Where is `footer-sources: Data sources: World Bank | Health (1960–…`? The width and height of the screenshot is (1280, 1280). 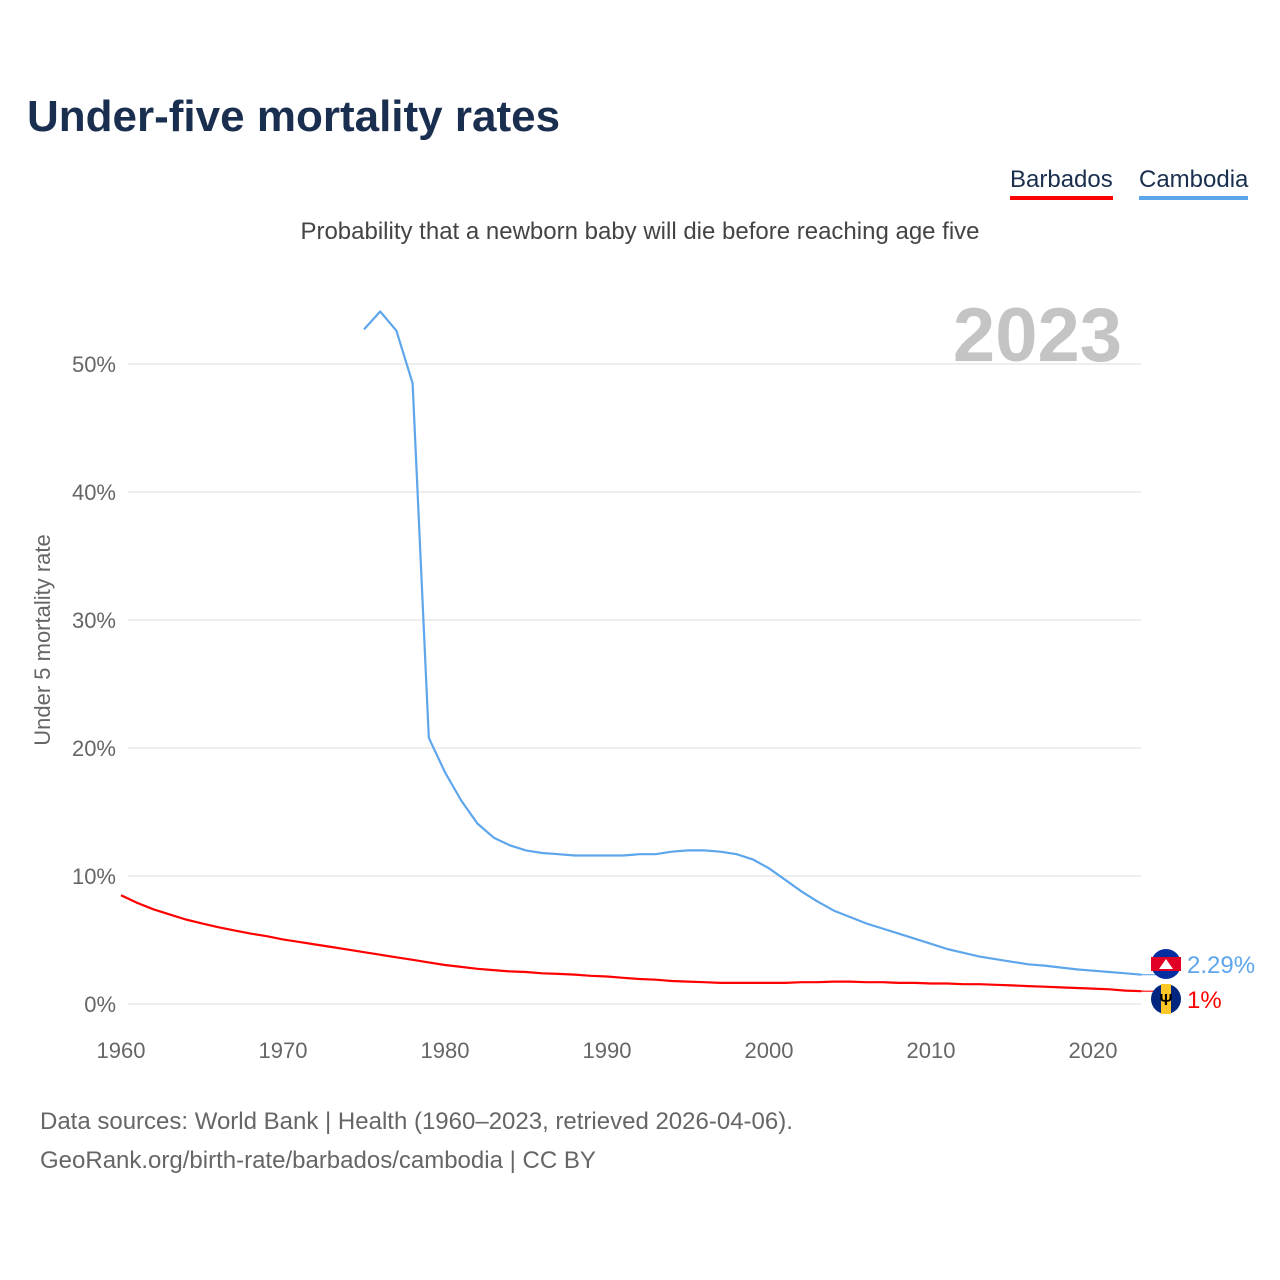 footer-sources: Data sources: World Bank | Health (1960–… is located at coordinates (416, 1121).